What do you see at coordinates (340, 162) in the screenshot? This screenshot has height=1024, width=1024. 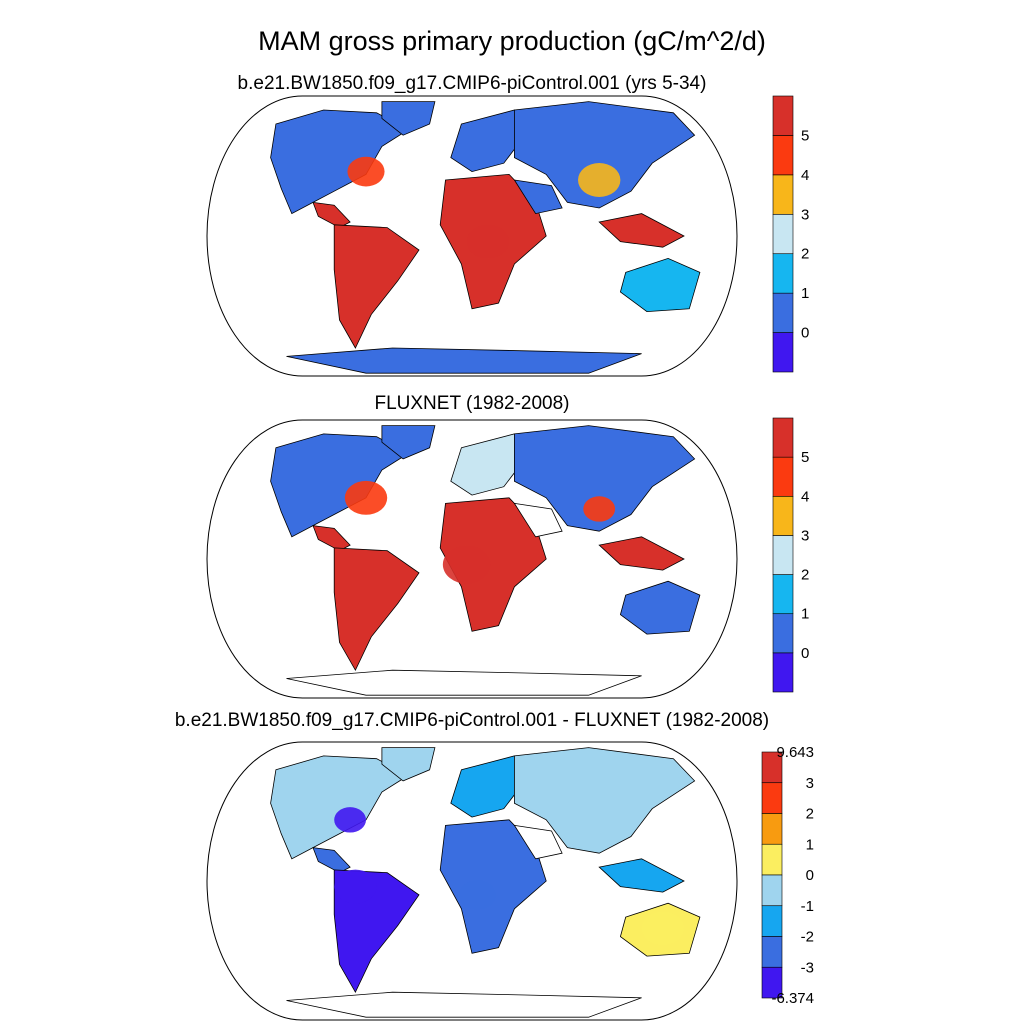 I see `landmass-namerica` at bounding box center [340, 162].